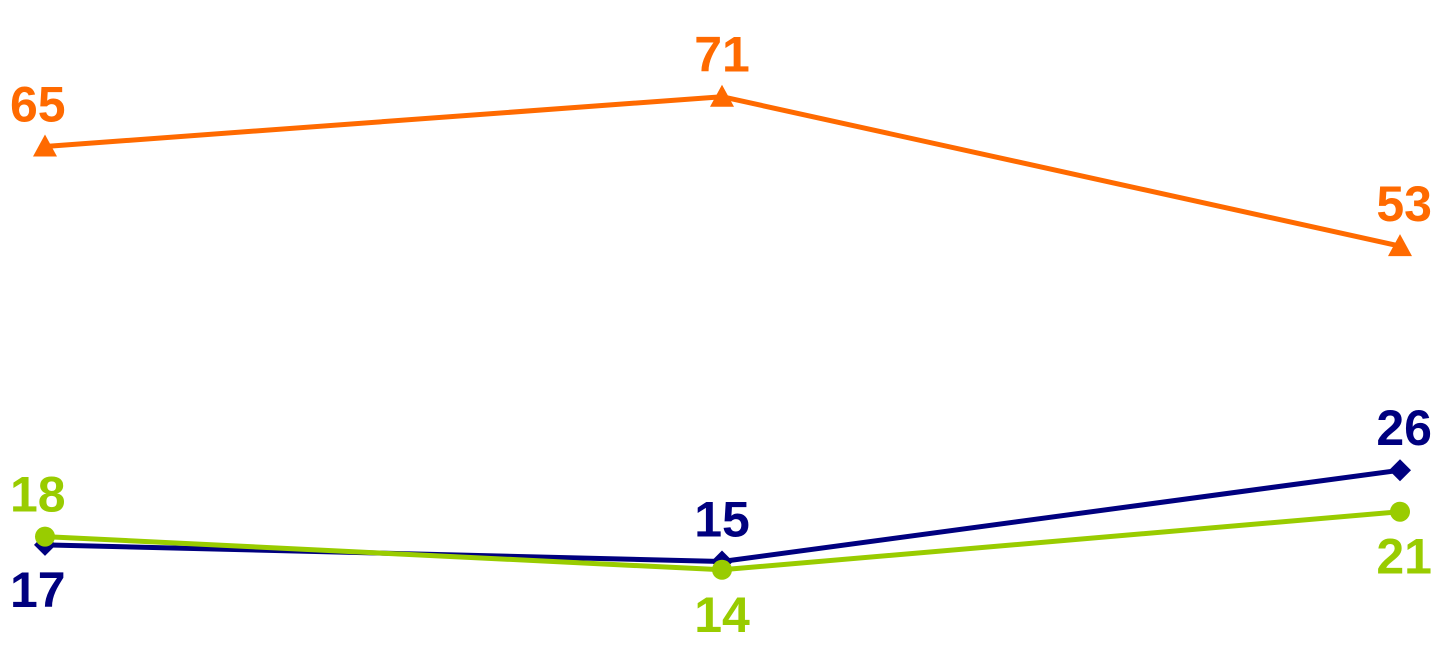  Describe the element at coordinates (38, 495) in the screenshot. I see `series-2-data-label-0: 18` at that location.